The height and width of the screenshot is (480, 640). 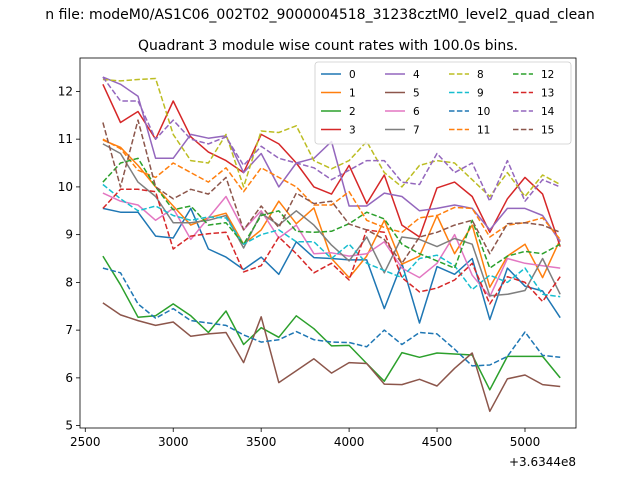 What do you see at coordinates (352, 112) in the screenshot?
I see `legend-label: 2` at bounding box center [352, 112].